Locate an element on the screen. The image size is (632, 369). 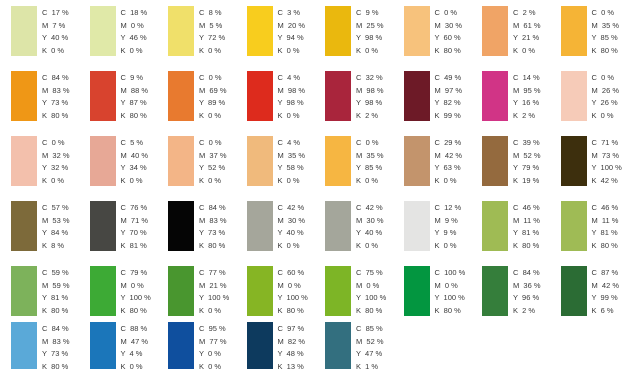
color-swatch-card: C 9 % M 88 % Y 87 % K 80 % is located at coordinates (128, 102).